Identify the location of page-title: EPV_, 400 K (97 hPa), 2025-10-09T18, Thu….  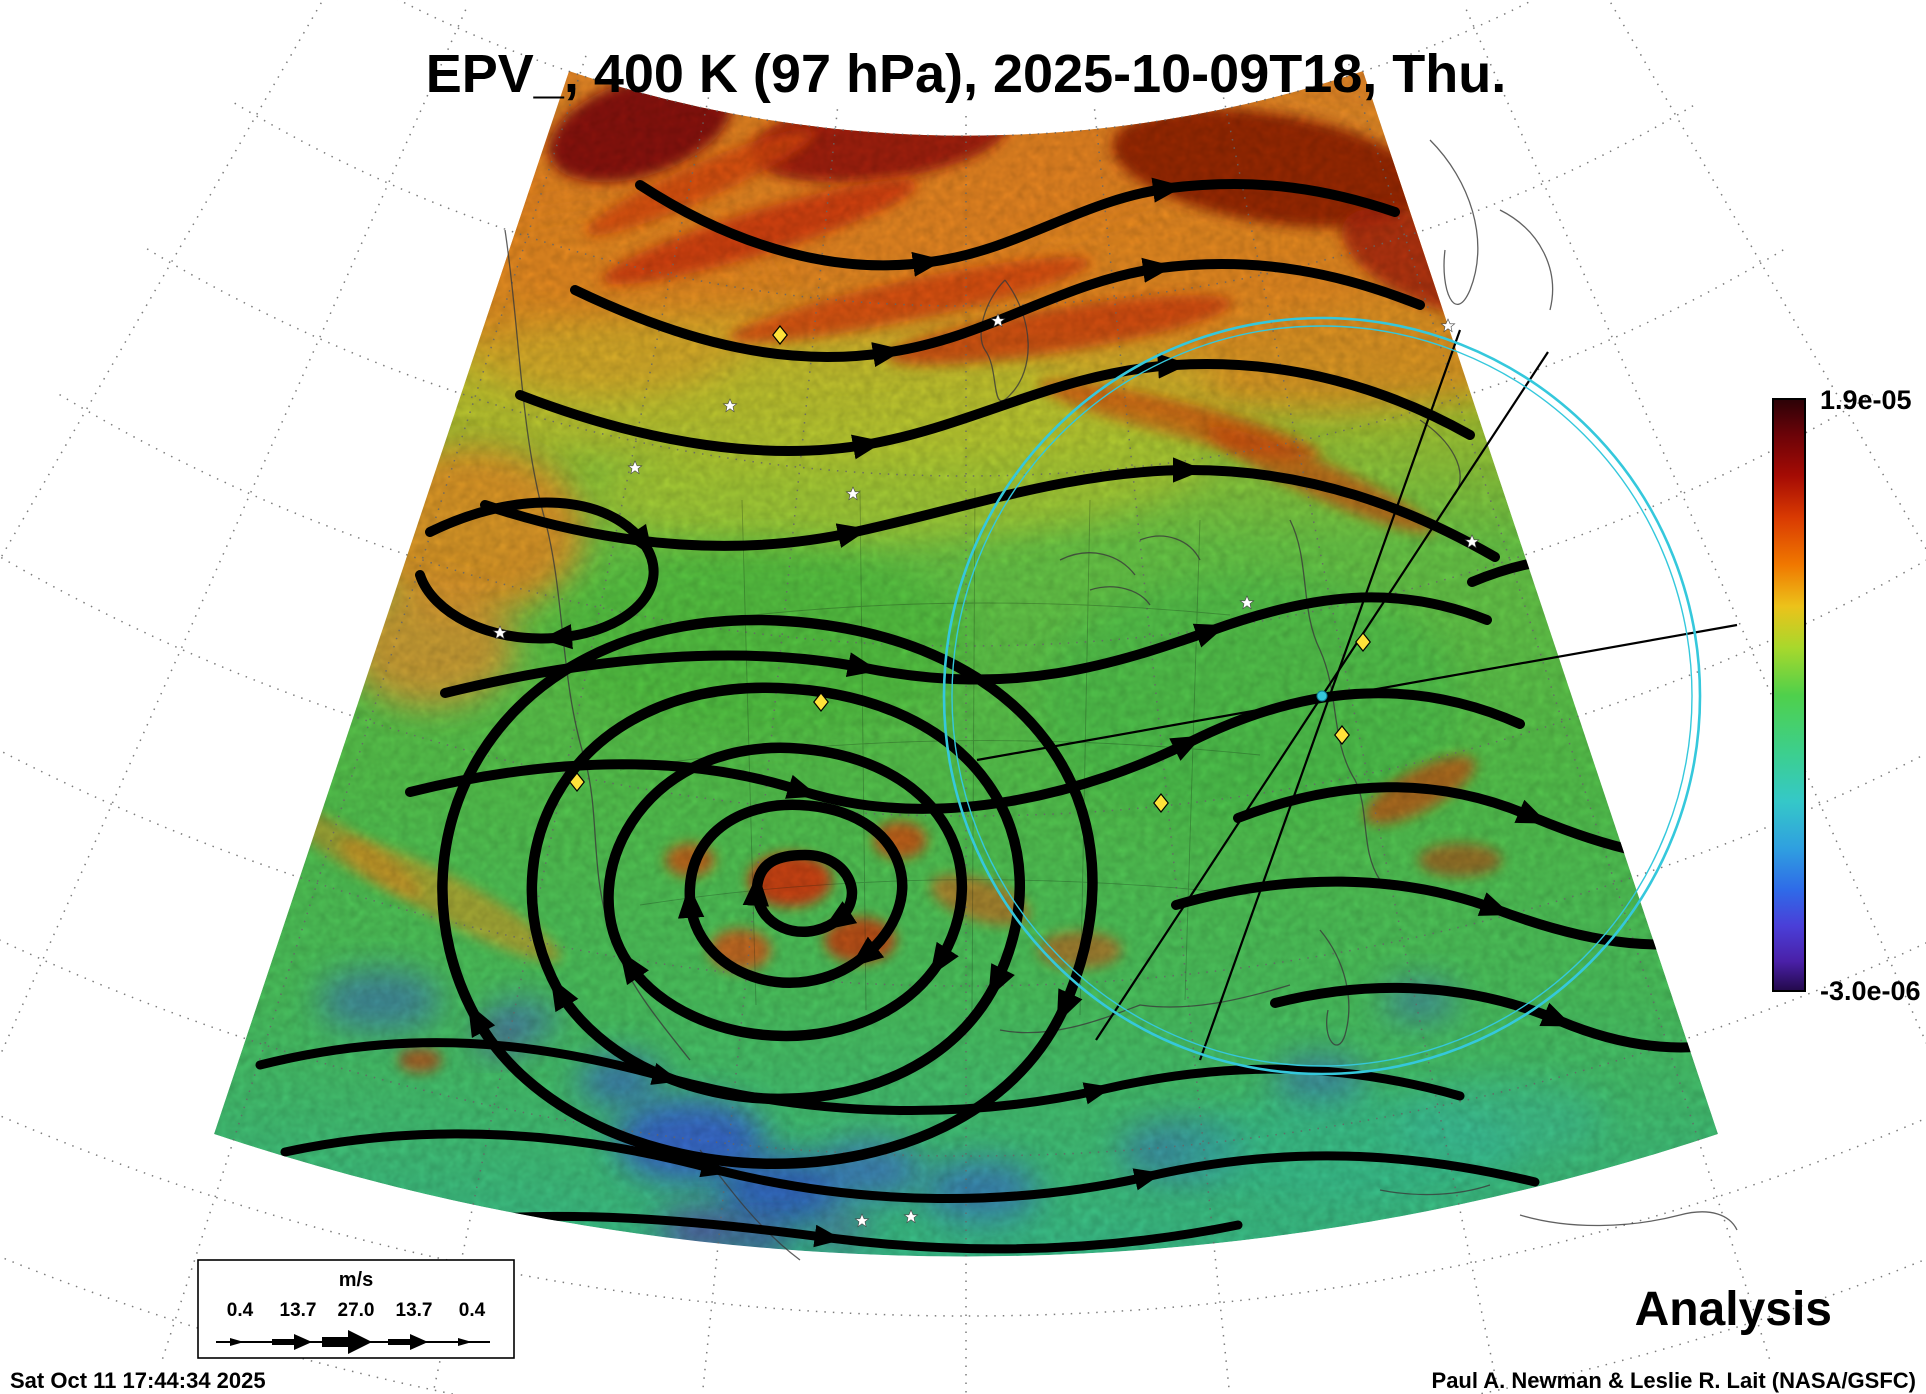
(966, 74).